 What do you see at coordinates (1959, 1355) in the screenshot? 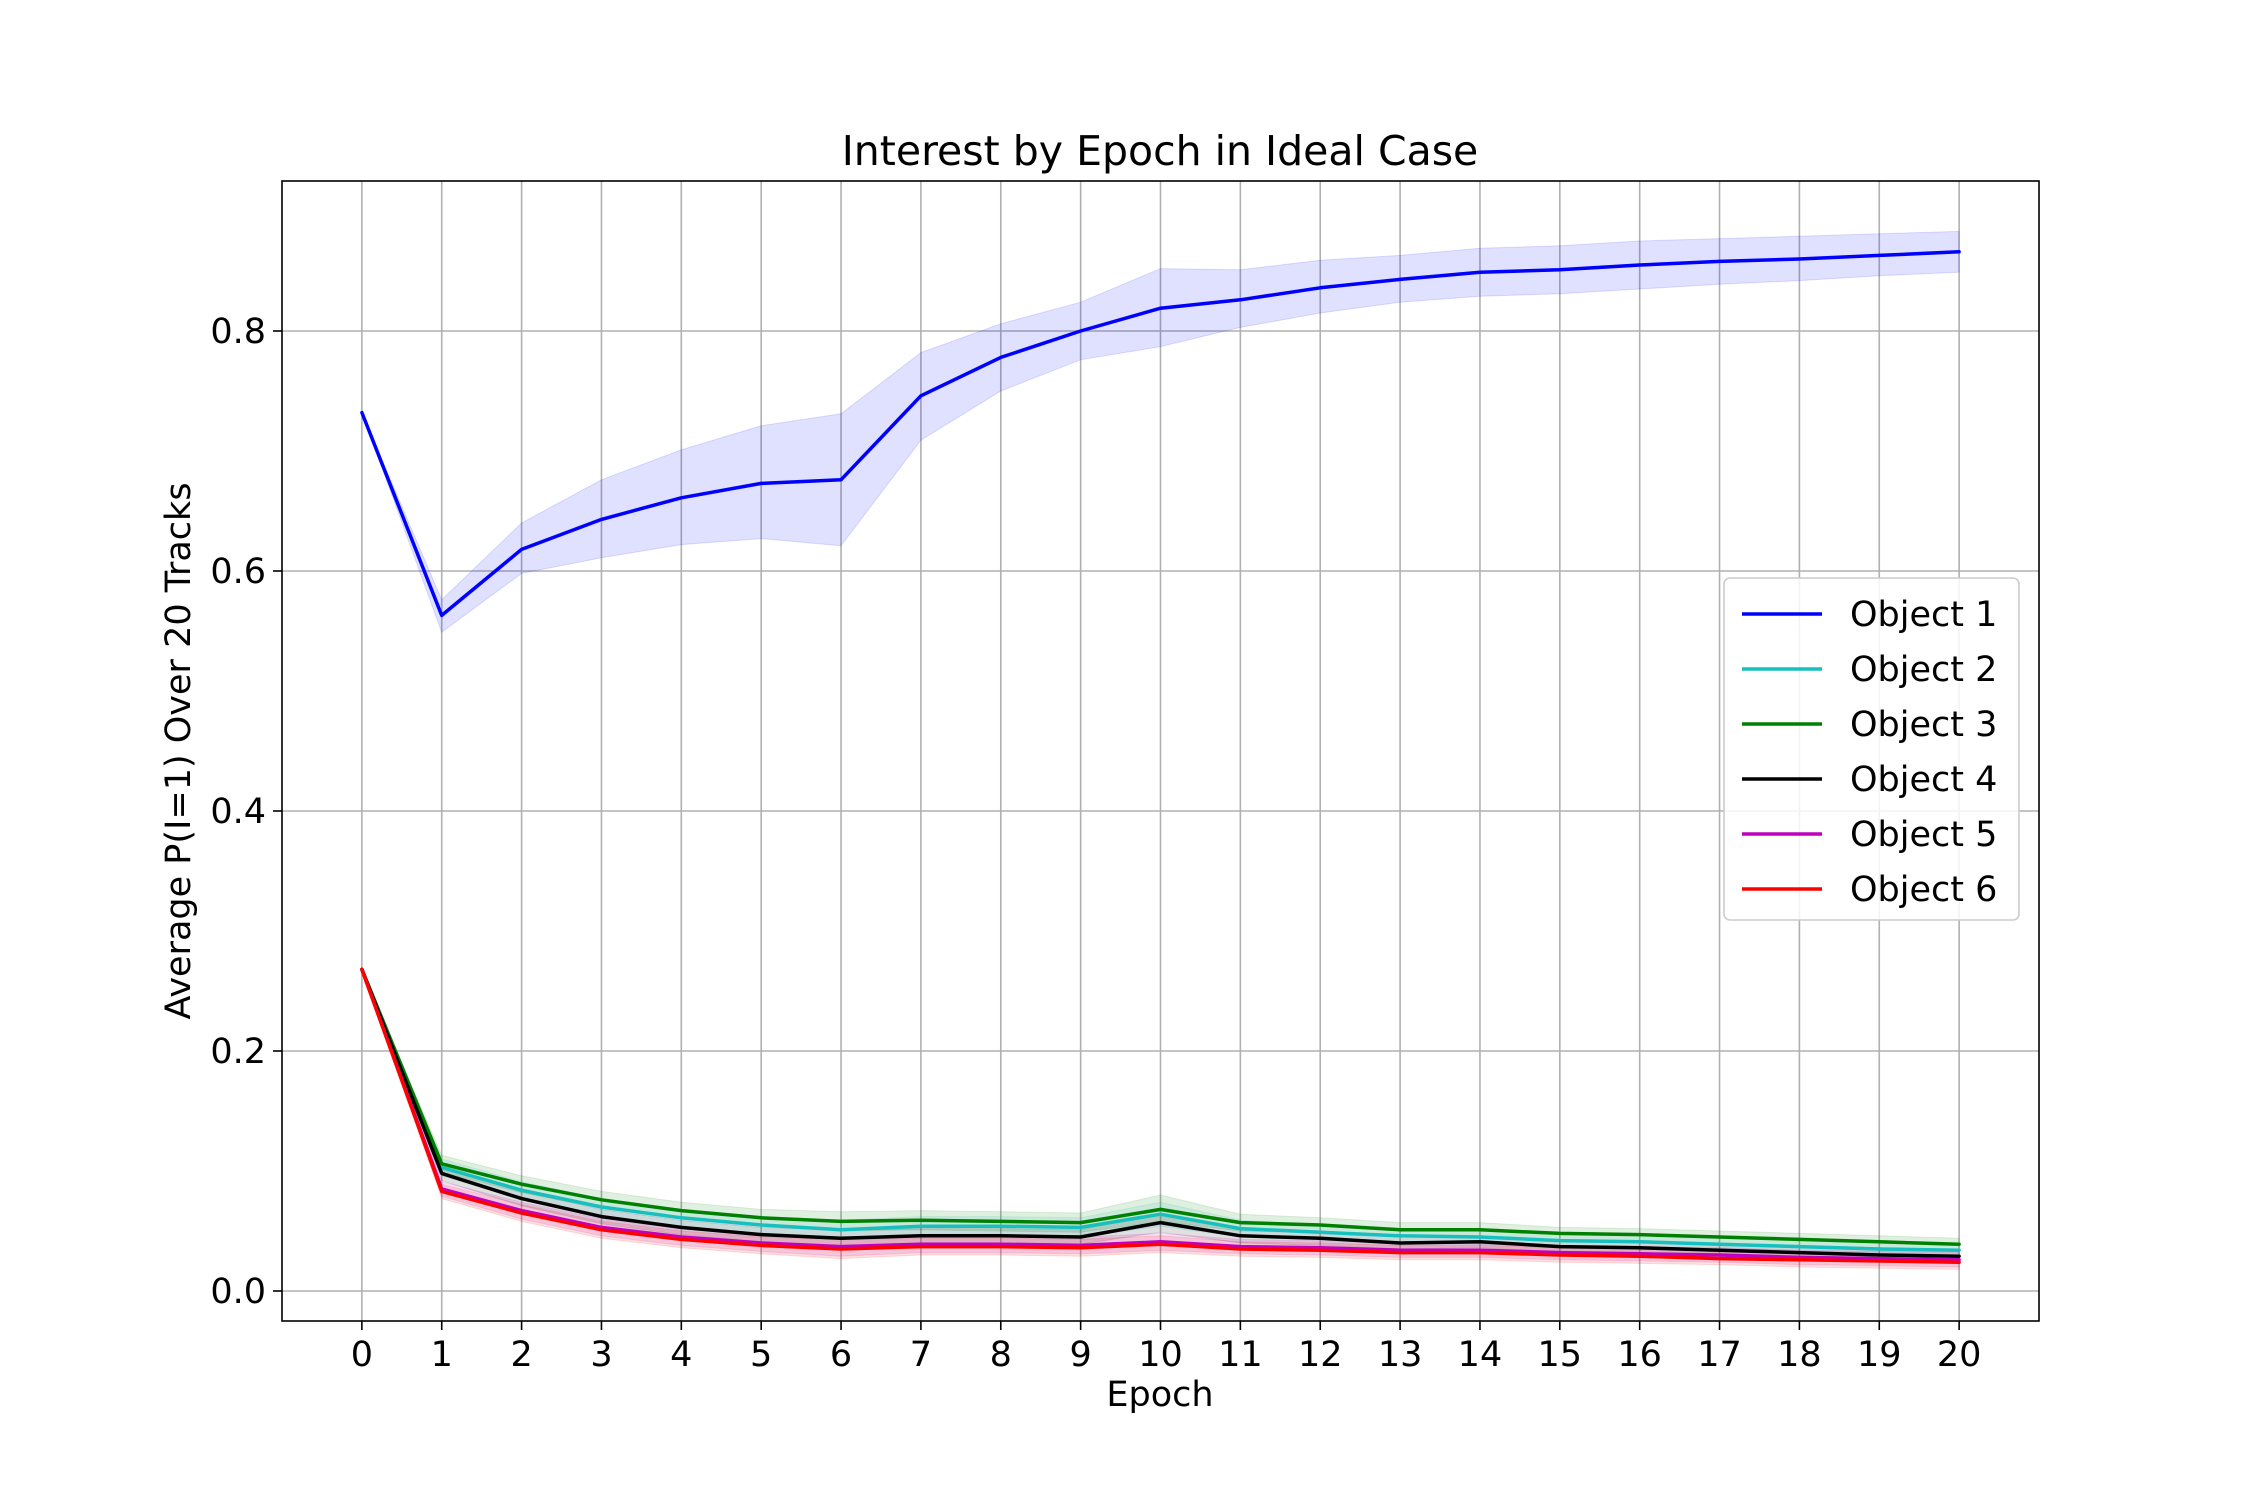
I see `x-tick-label: 20` at bounding box center [1959, 1355].